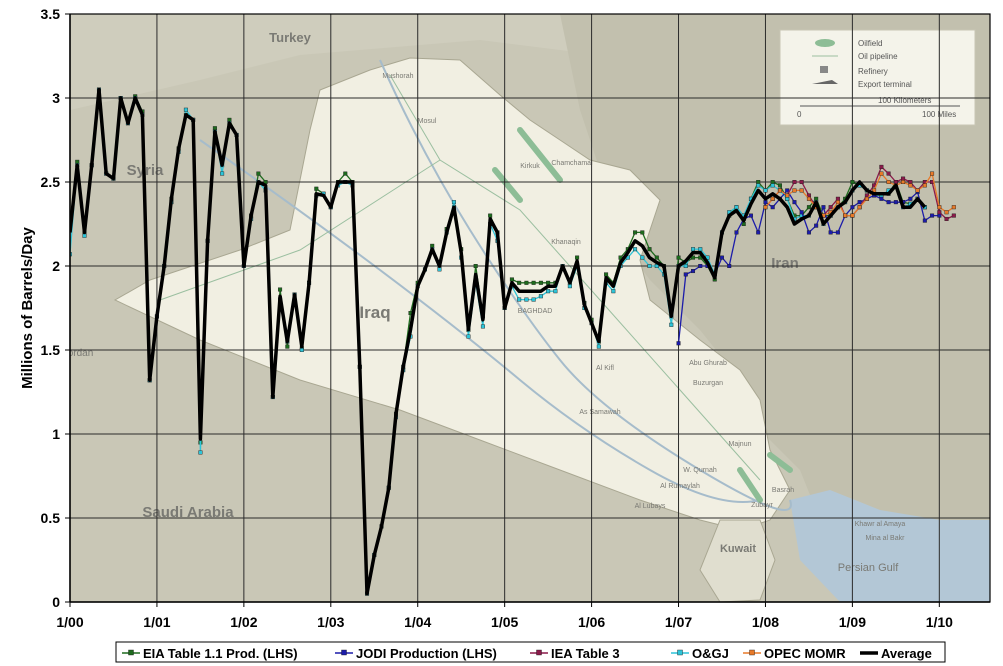 The height and width of the screenshot is (666, 1003). What do you see at coordinates (824, 69) in the screenshot?
I see `refinery-legend-icon` at bounding box center [824, 69].